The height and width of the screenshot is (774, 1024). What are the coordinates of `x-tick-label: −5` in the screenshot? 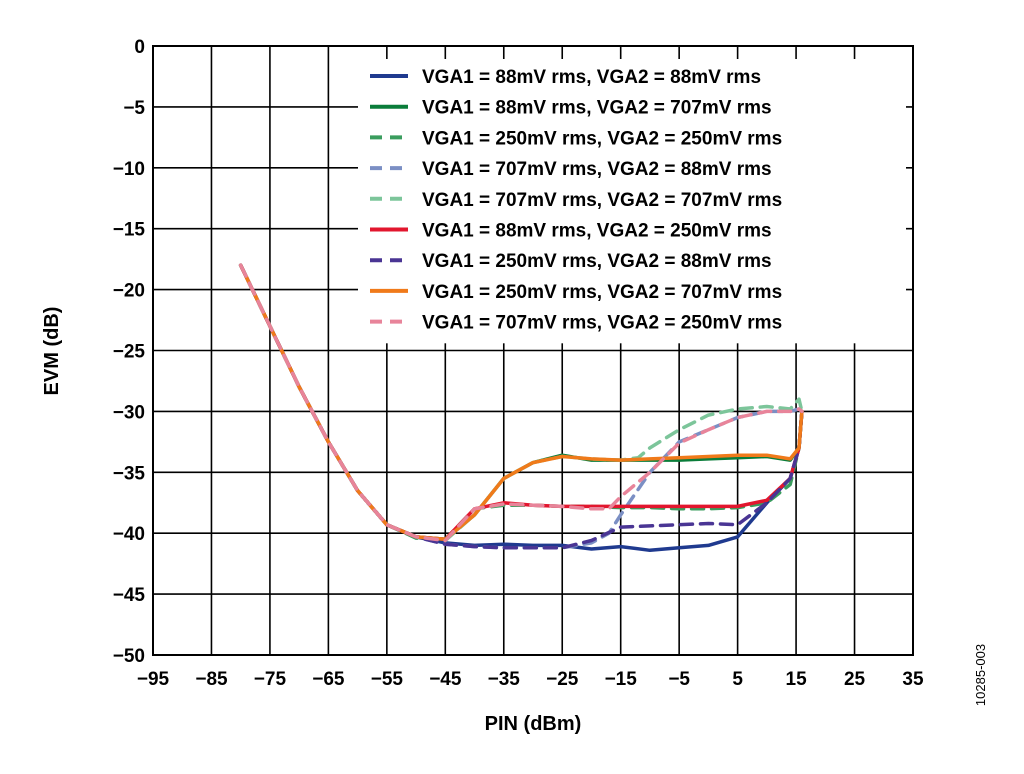 It's located at (679, 679).